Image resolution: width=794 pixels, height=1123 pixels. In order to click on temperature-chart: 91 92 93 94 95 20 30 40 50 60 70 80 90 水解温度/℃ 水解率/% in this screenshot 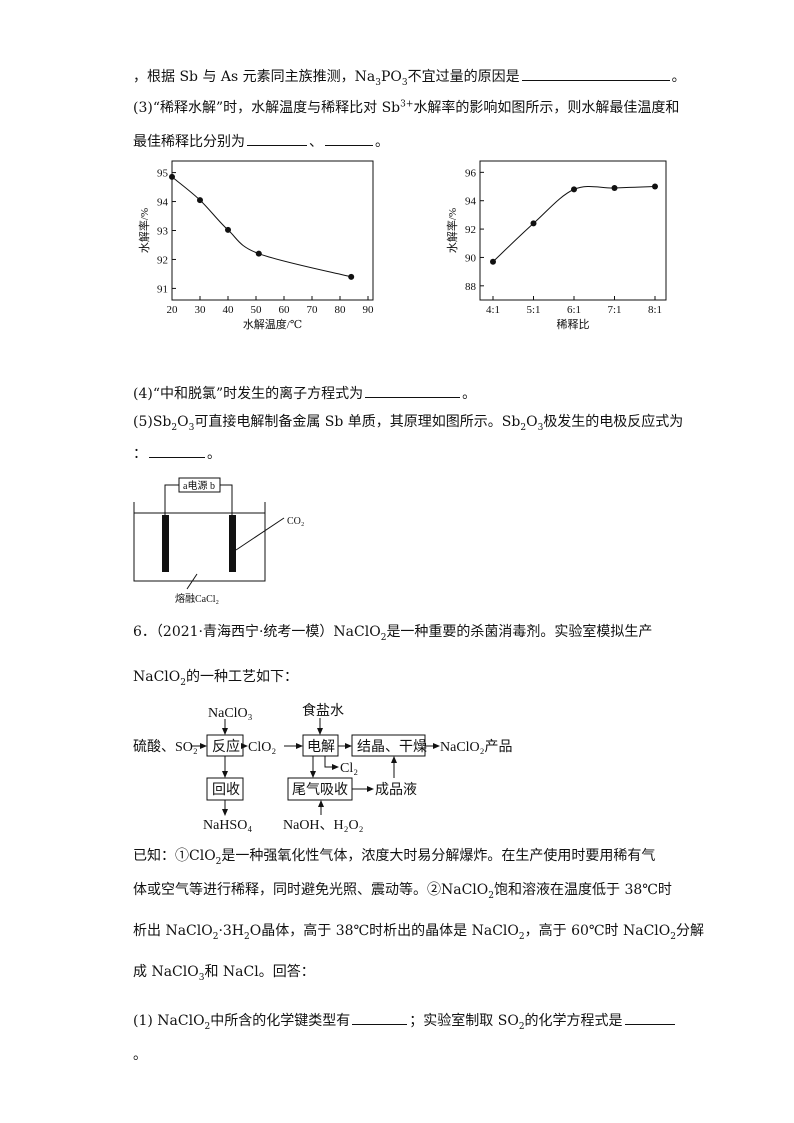, I will do `click(256, 245)`.